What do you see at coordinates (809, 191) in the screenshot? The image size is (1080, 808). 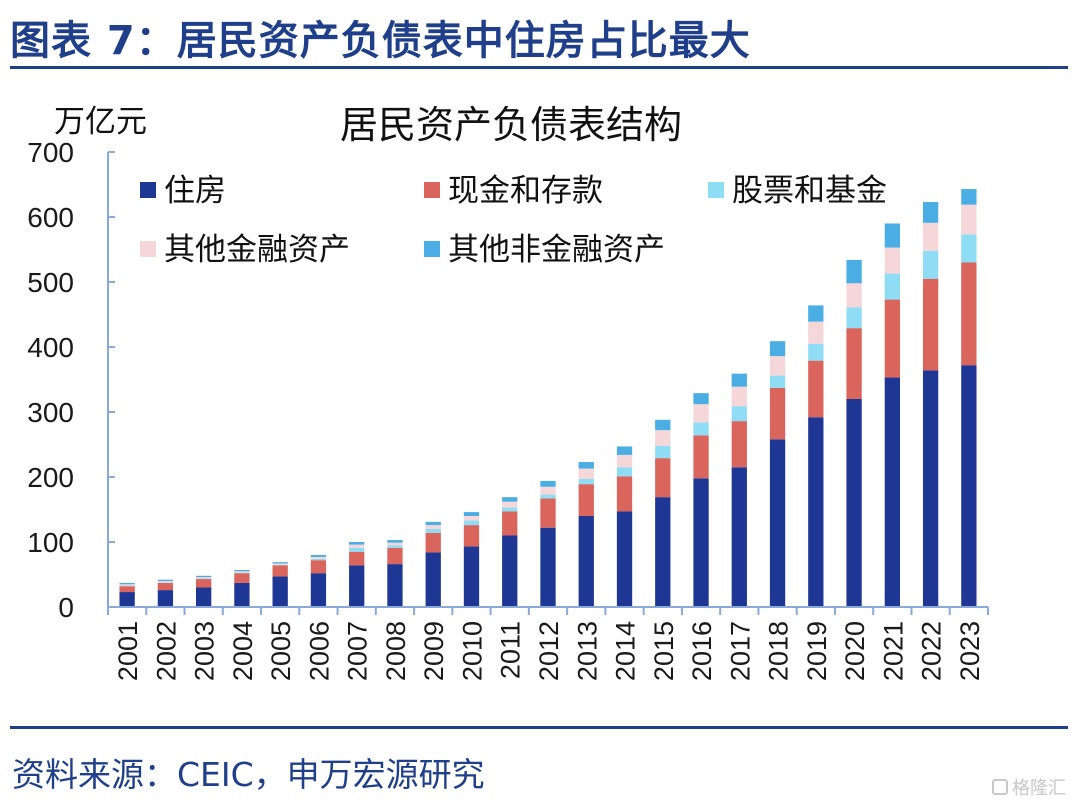 I see `legend-label-2: 股票和基金` at bounding box center [809, 191].